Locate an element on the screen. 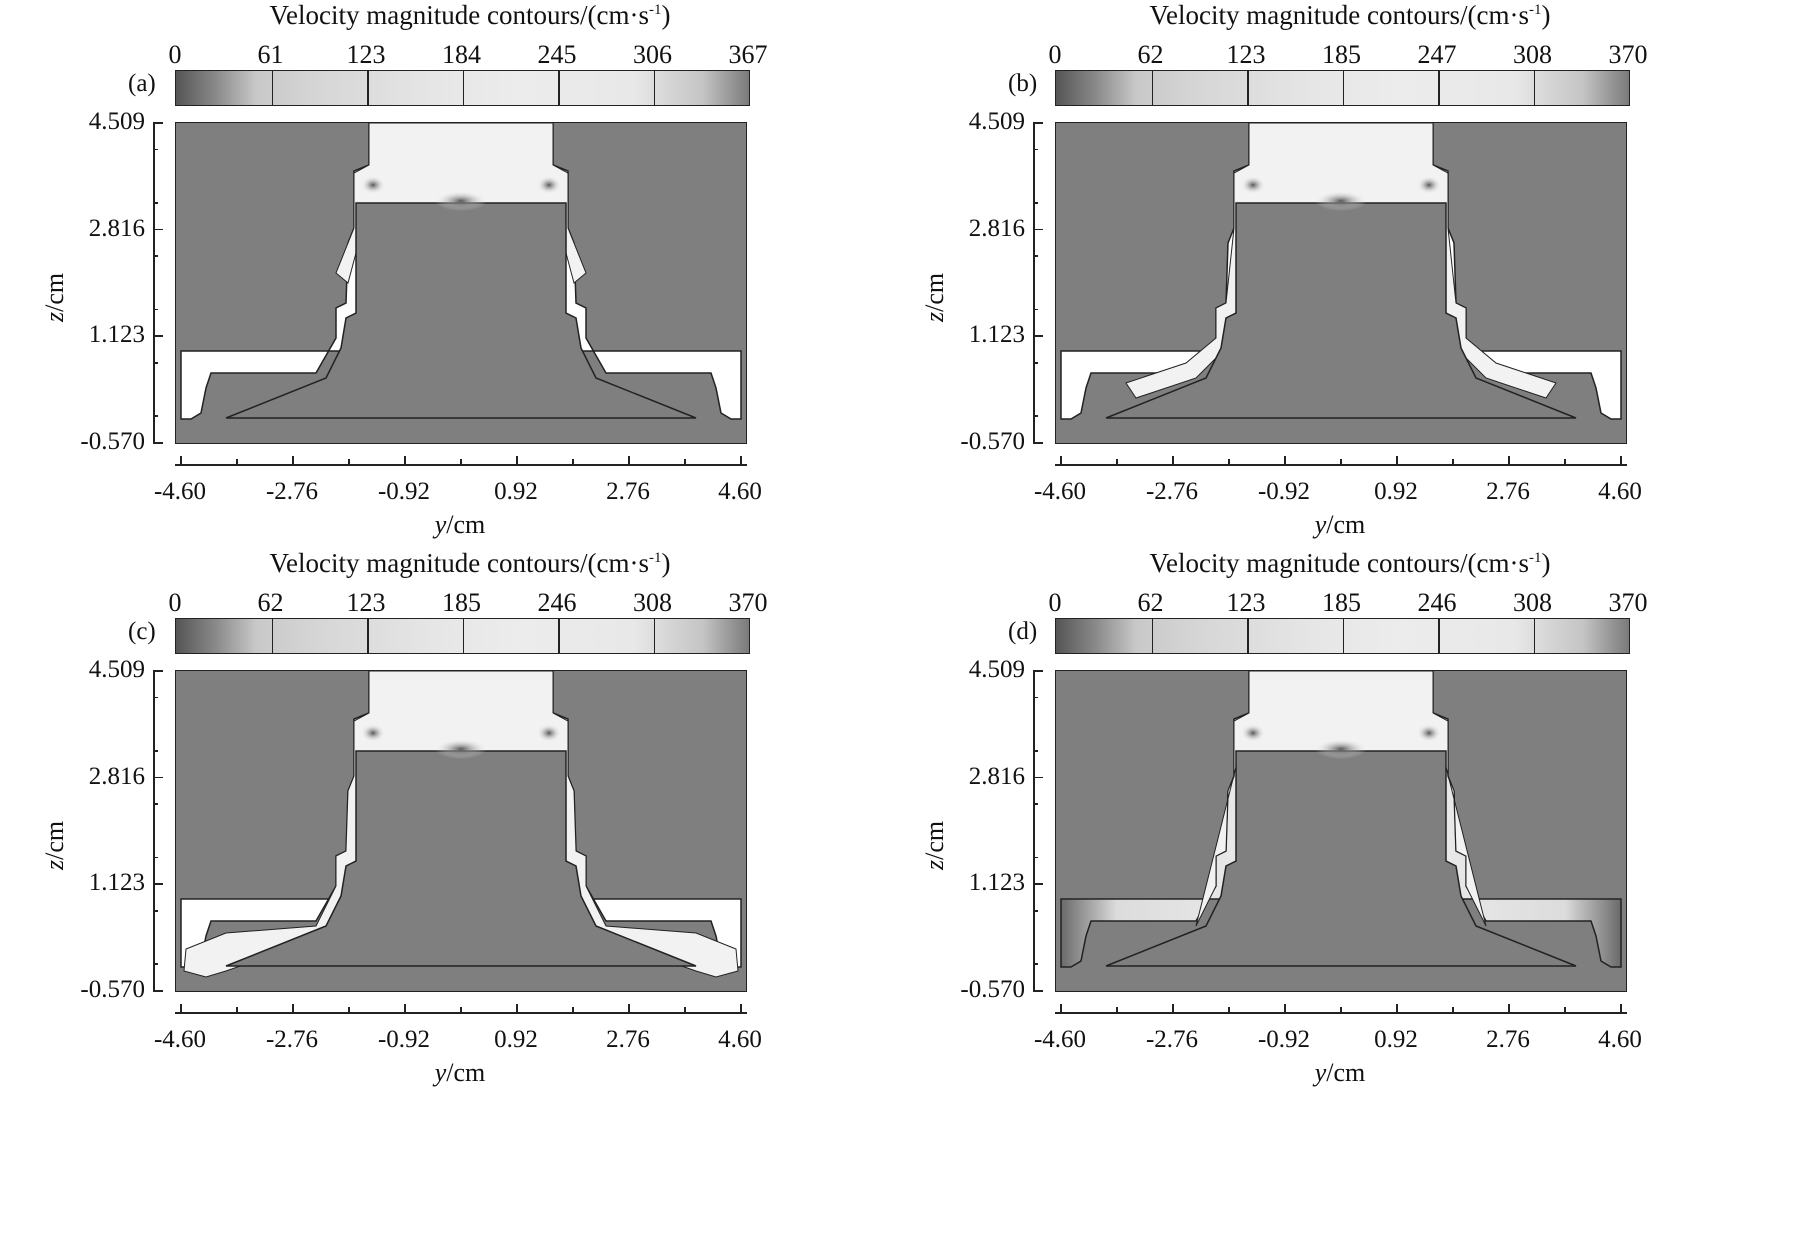 The image size is (1799, 1233). colorbar-tick-label: 62 is located at coordinates (1150, 54).